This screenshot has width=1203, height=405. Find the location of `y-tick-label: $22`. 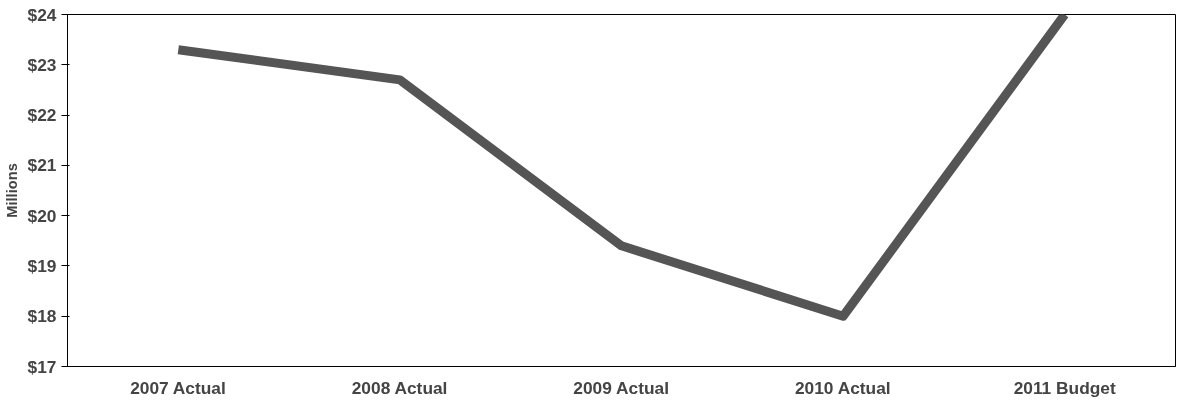

y-tick-label: $22 is located at coordinates (42, 115).